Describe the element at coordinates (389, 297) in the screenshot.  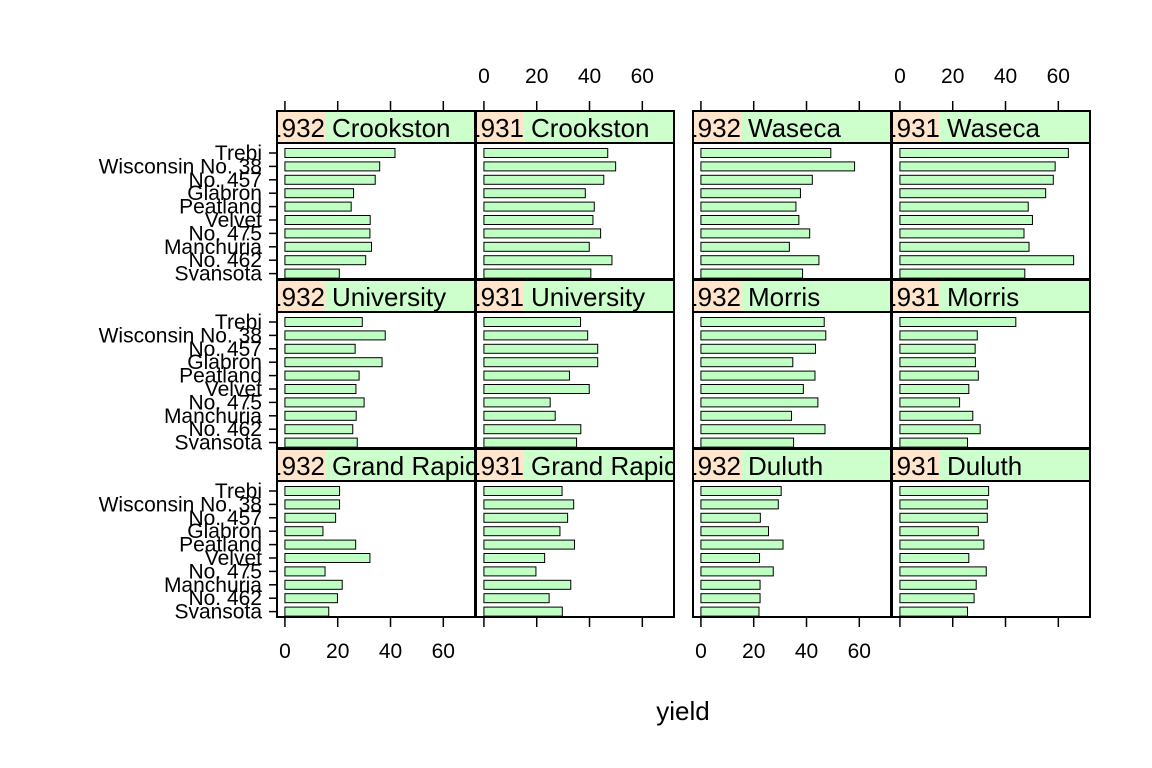
I see `strip-site-label: University` at that location.